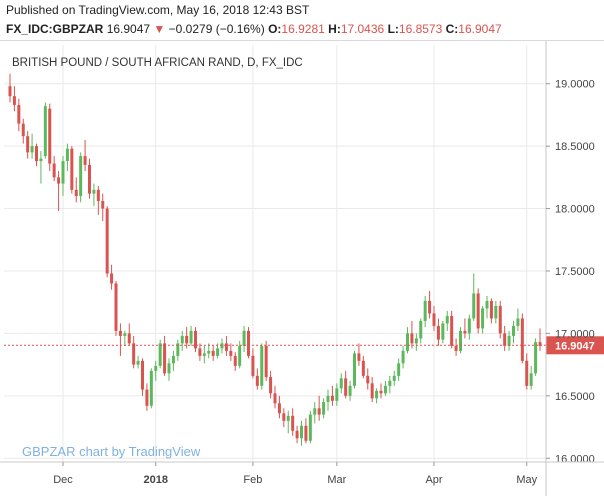 This screenshot has height=496, width=604. Describe the element at coordinates (575, 397) in the screenshot. I see `y-tick-label: 16.5000` at that location.